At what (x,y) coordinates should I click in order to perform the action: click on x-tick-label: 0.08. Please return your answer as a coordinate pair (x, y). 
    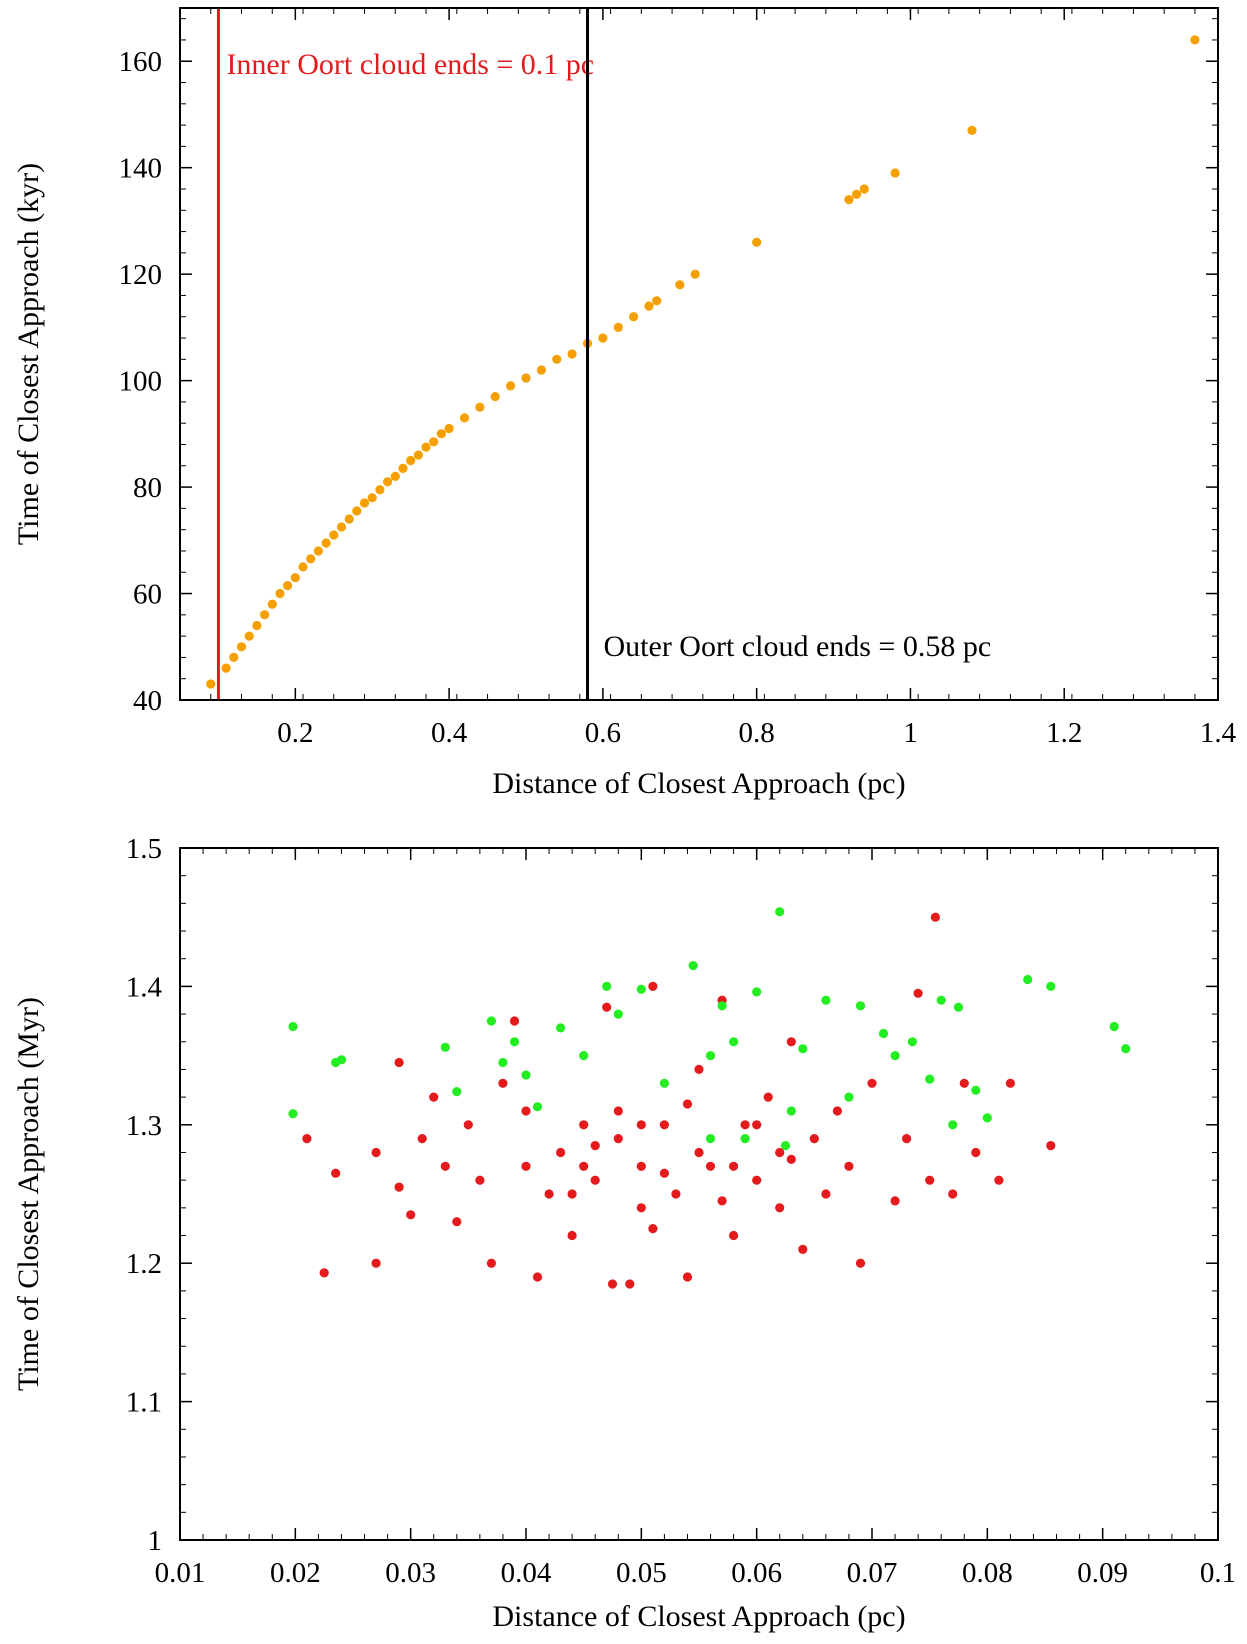
    Looking at the image, I should click on (987, 1573).